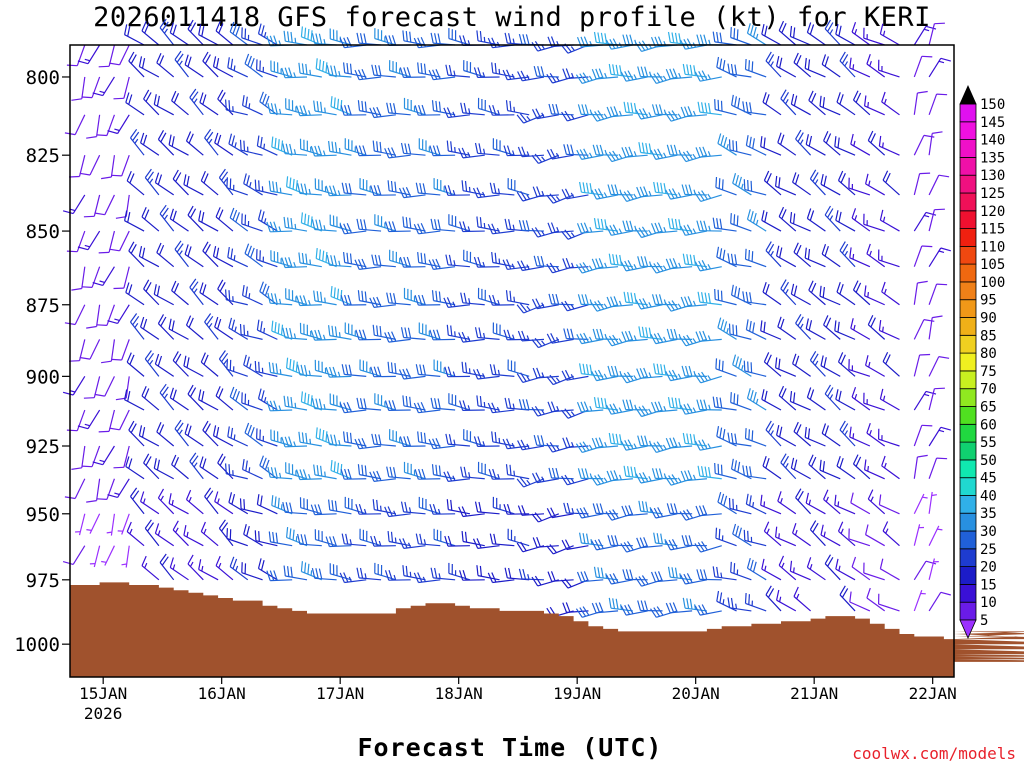 The height and width of the screenshot is (768, 1024). I want to click on colorbar-label: 105, so click(992, 265).